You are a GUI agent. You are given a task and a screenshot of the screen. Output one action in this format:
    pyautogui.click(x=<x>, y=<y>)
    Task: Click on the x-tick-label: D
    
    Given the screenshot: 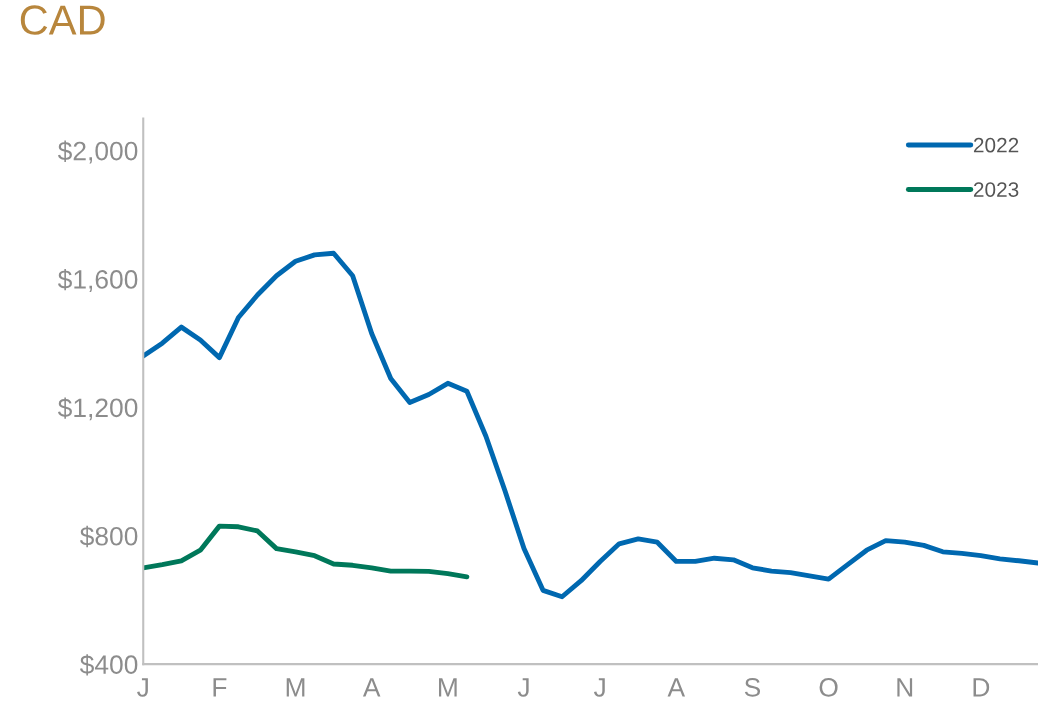 What is the action you would take?
    pyautogui.click(x=981, y=687)
    